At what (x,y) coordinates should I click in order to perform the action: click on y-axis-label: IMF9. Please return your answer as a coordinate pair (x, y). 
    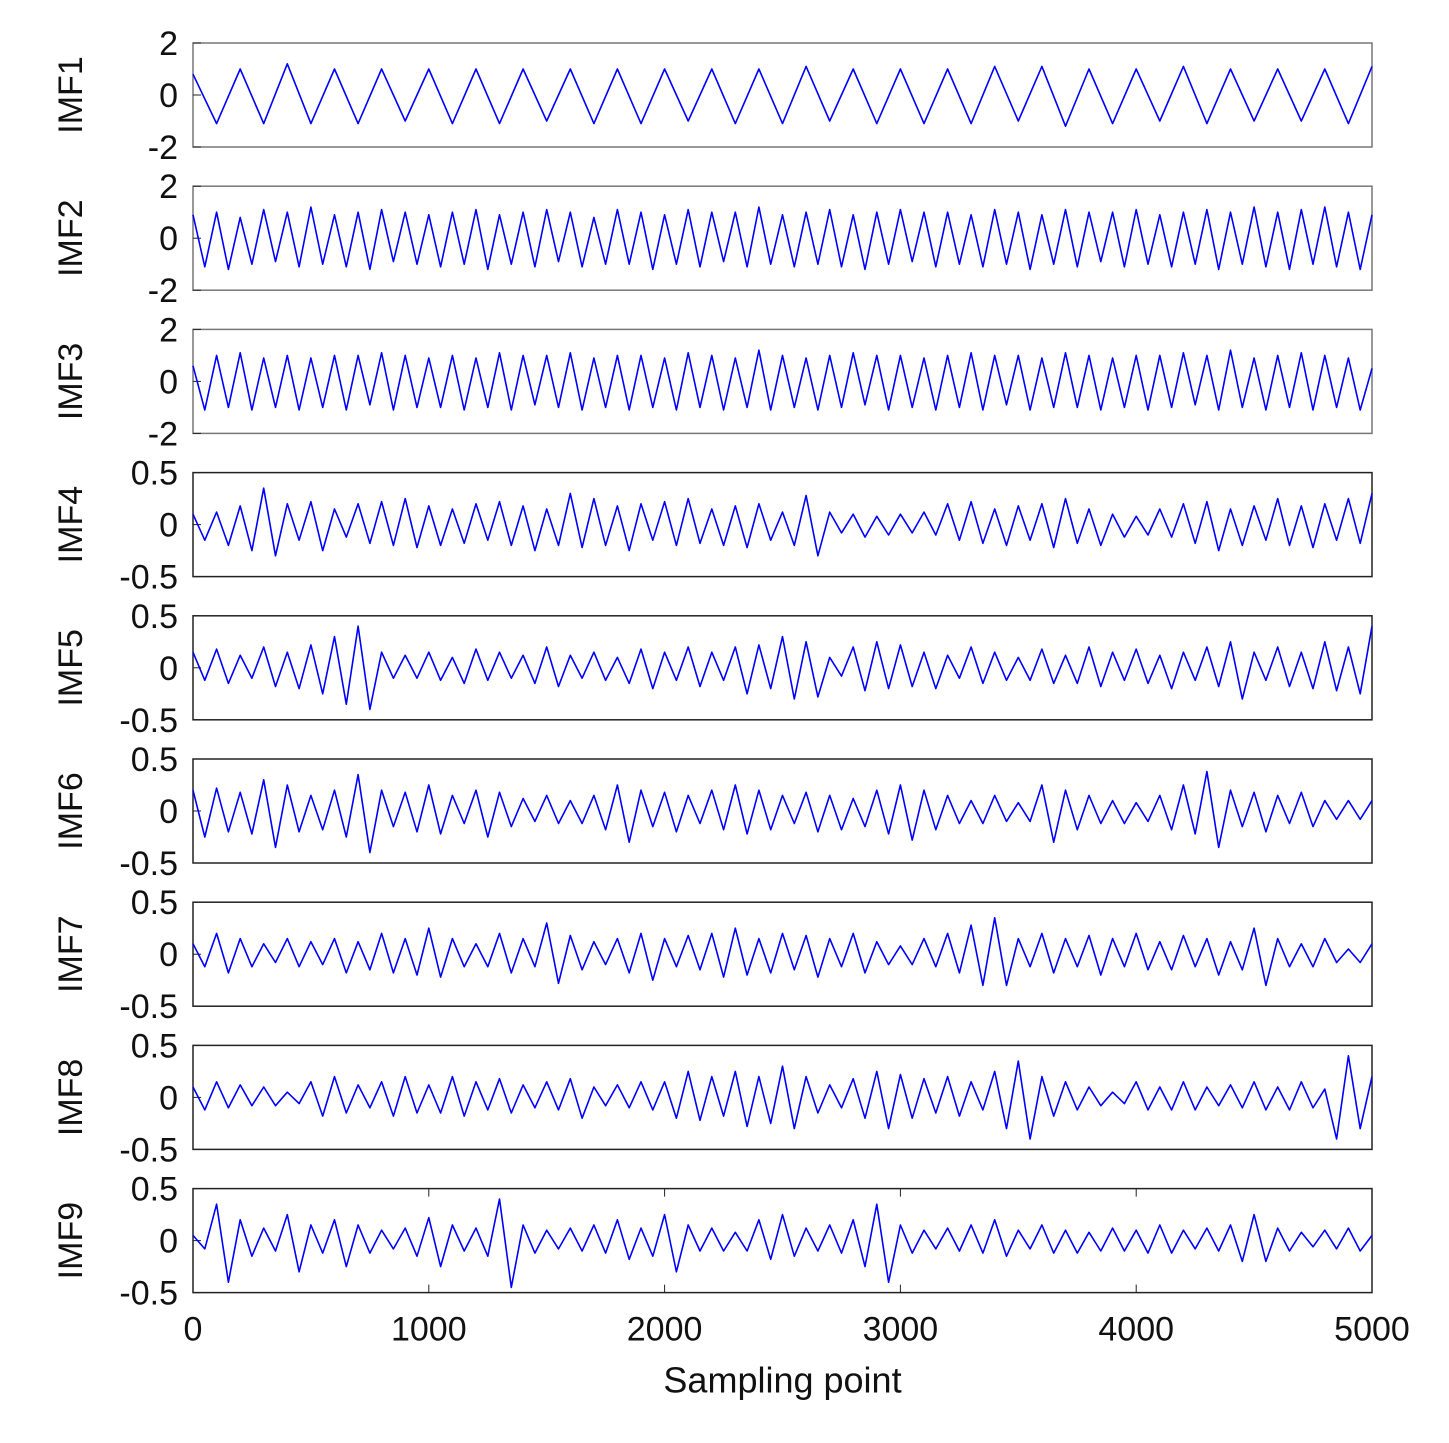
    Looking at the image, I should click on (71, 1240).